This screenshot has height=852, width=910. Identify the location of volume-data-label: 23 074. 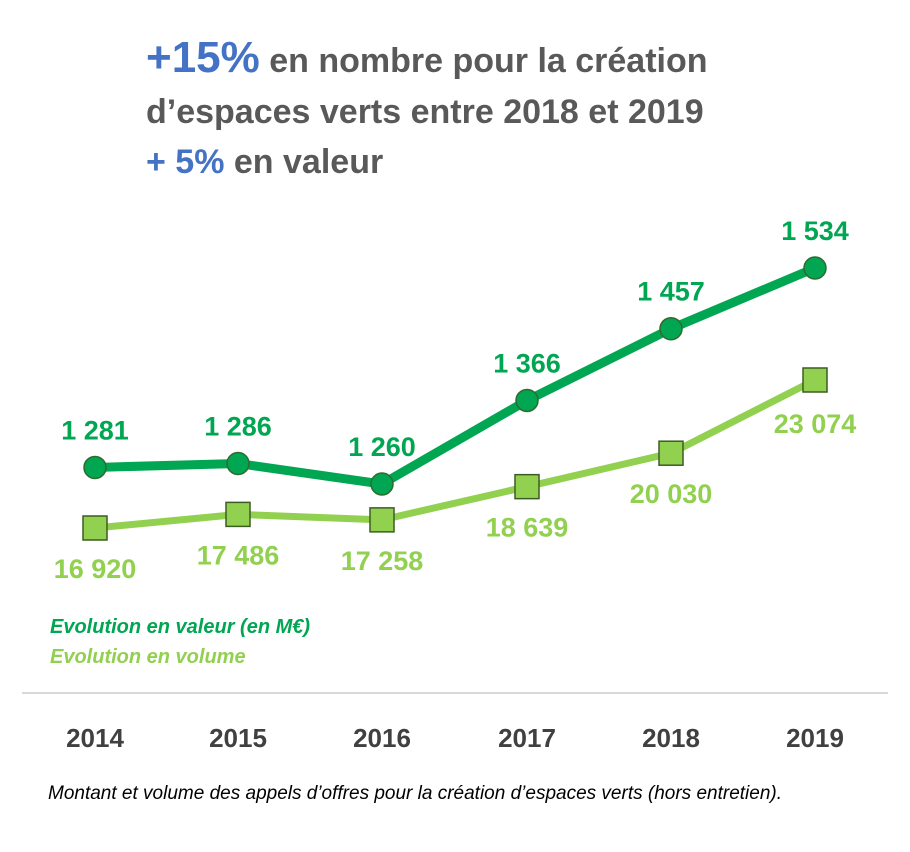
(815, 424).